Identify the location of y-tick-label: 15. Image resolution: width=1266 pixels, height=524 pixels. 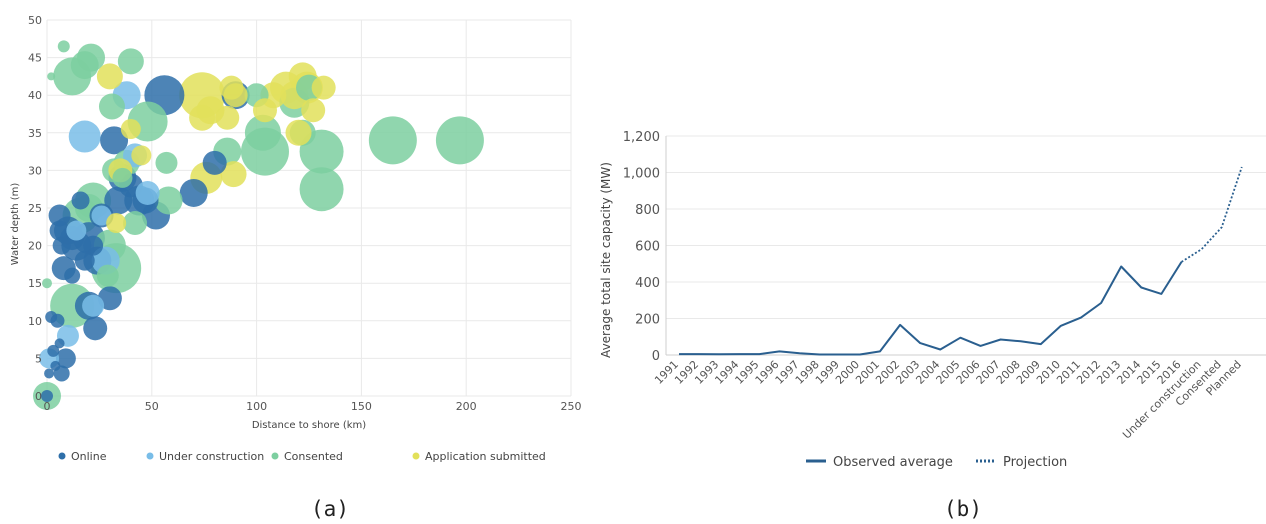
(35, 283).